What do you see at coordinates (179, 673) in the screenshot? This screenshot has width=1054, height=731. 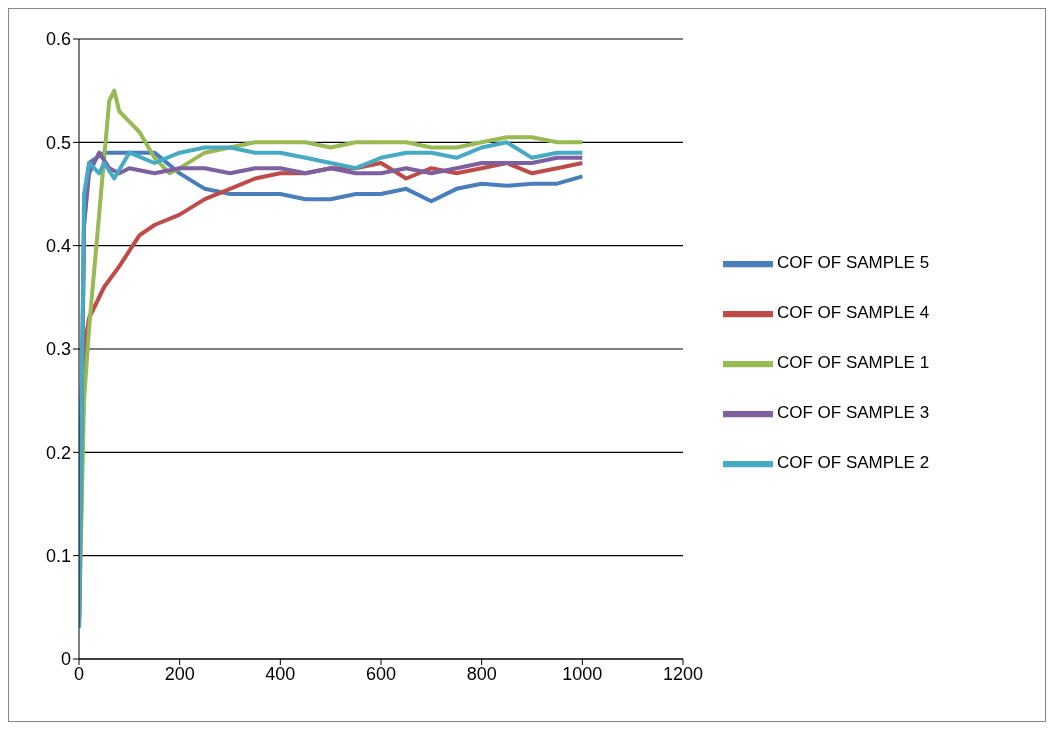 I see `x-tick-label: 200` at bounding box center [179, 673].